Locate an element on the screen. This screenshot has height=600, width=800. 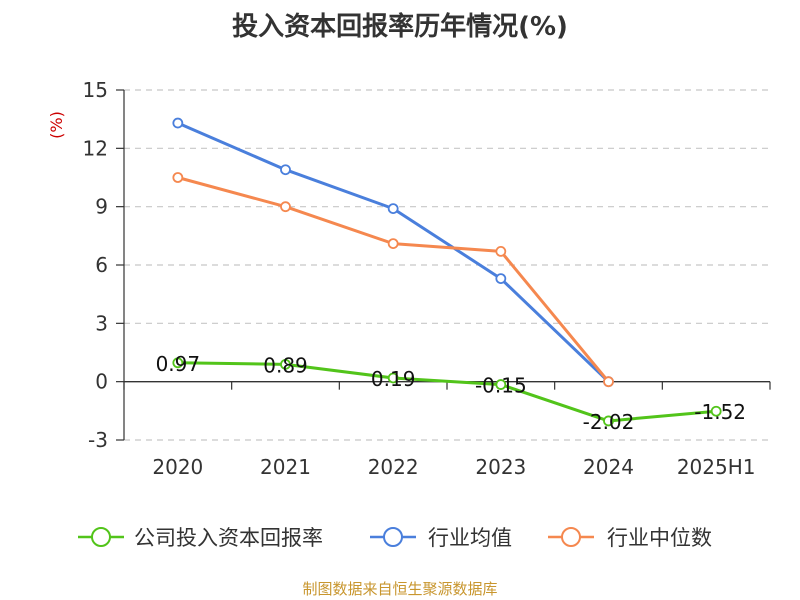
y-tick-label: 15 is located at coordinates (95, 90).